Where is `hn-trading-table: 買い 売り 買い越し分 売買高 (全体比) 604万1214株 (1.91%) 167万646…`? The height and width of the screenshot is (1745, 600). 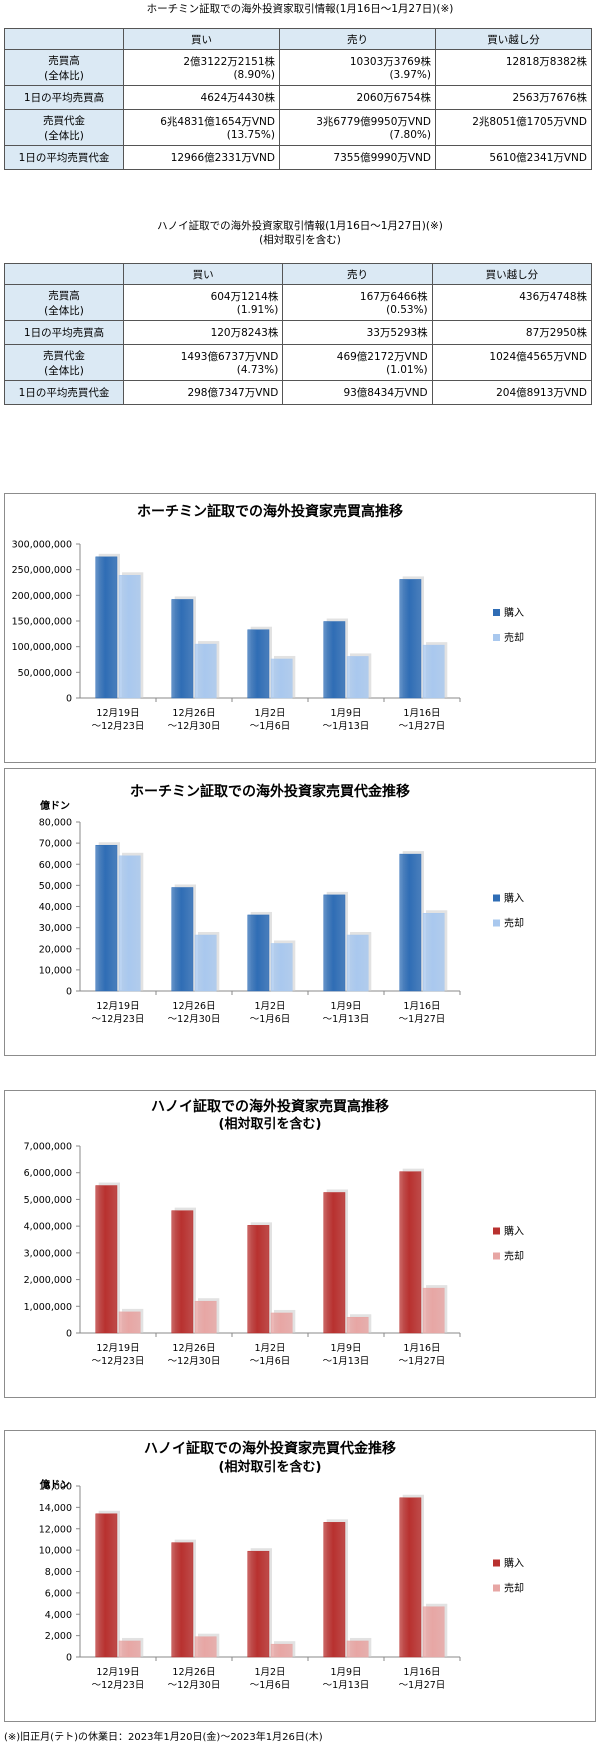
hn-trading-table: 買い 売り 買い越し分 売買高 (全体比) 604万1214株 (1.91%) 167万646… is located at coordinates (298, 334).